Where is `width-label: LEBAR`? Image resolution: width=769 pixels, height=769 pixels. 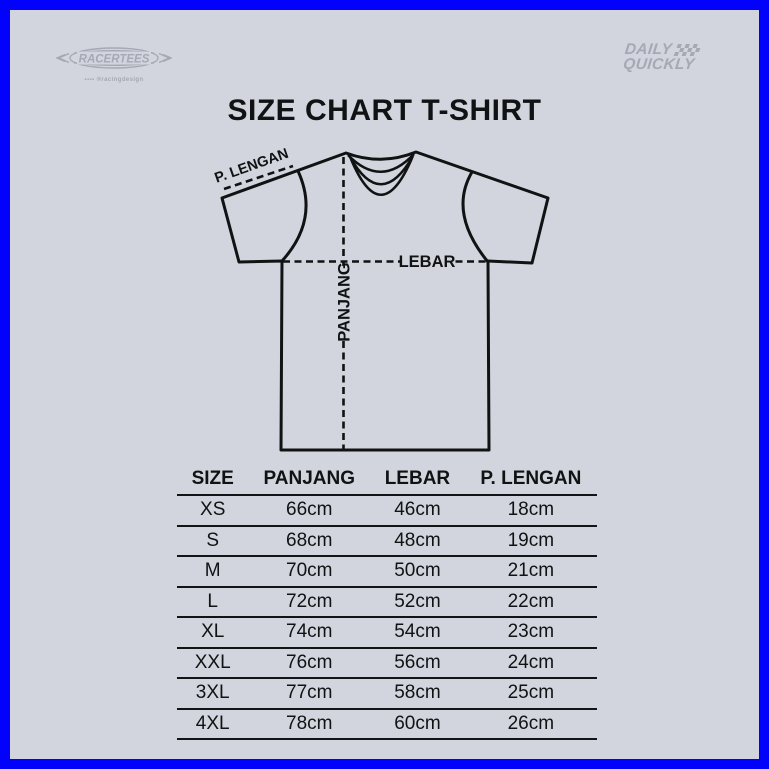 width-label: LEBAR is located at coordinates (427, 262).